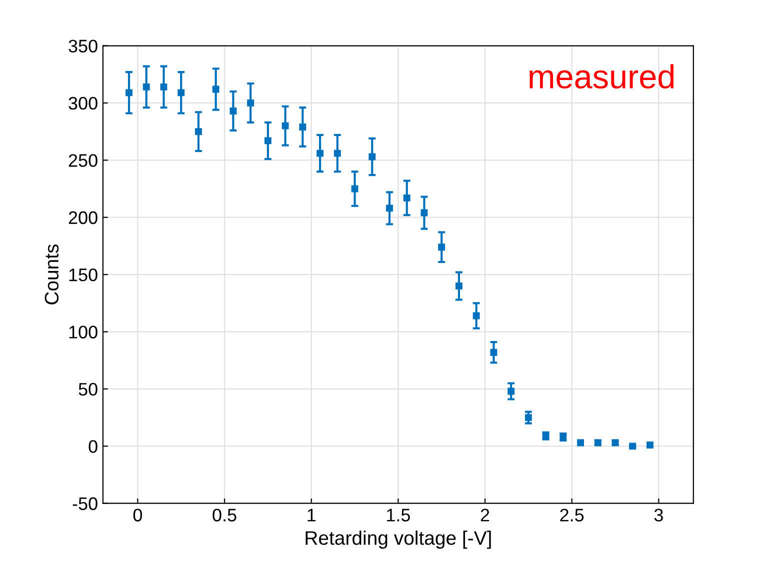 The height and width of the screenshot is (572, 757). I want to click on x-tick-label: 2, so click(485, 515).